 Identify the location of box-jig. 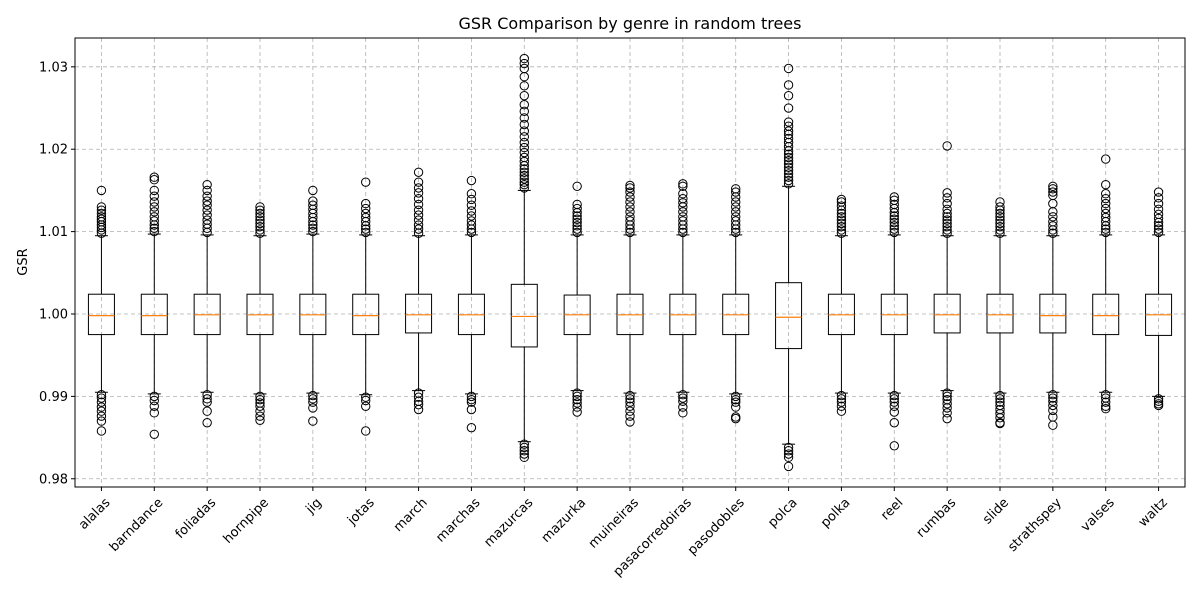
(313, 313).